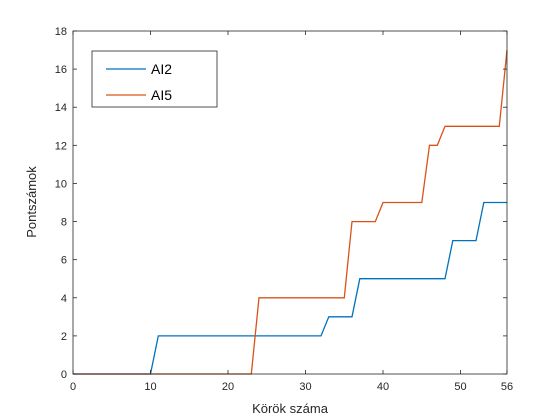  I want to click on legend-label-ai2: AI2, so click(161, 69).